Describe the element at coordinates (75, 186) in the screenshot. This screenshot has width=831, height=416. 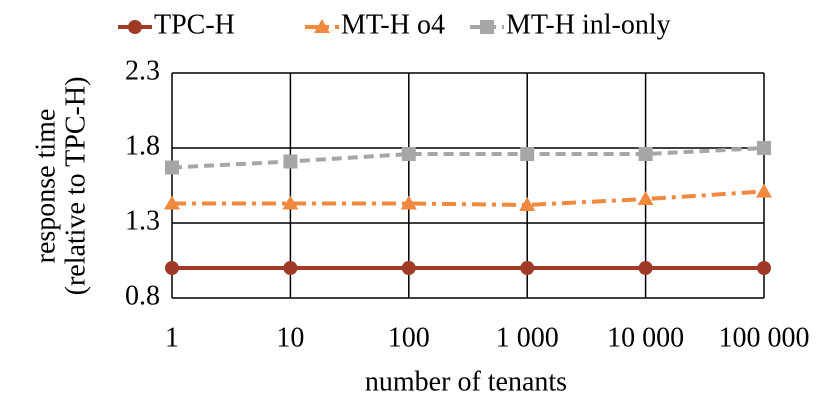
I see `y-axis-title: (relative to TPC-H)` at that location.